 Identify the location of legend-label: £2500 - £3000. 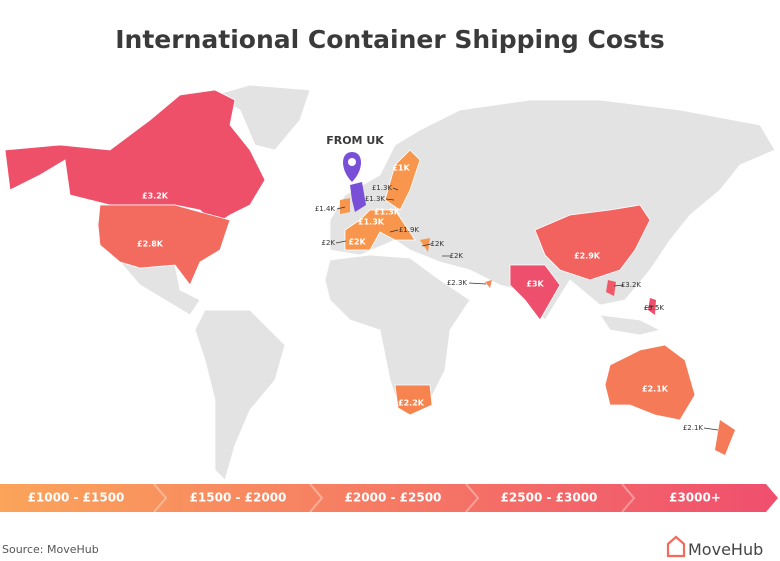
(549, 498).